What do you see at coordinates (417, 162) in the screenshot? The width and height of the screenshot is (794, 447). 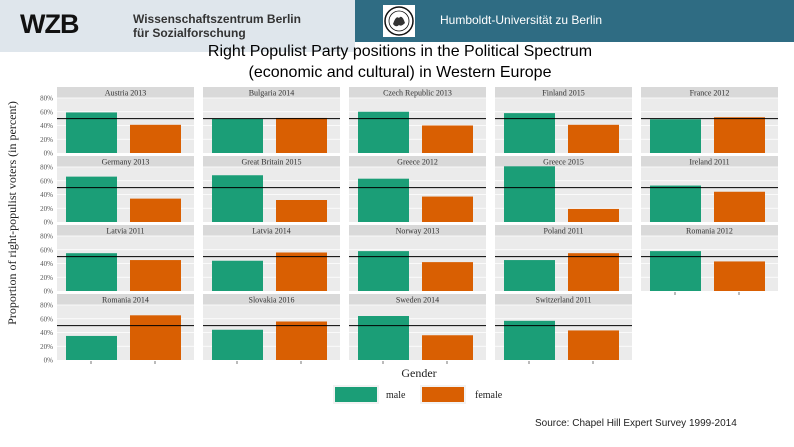 I see `panel-title: Greece 2012` at bounding box center [417, 162].